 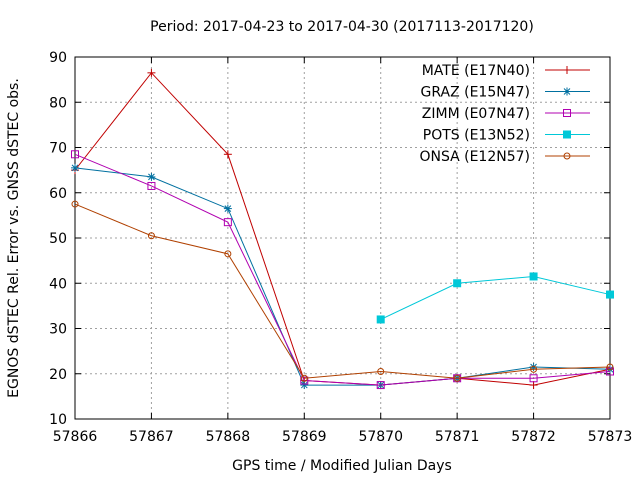 What do you see at coordinates (476, 136) in the screenshot?
I see `legend-label: POTS (E13N52)` at bounding box center [476, 136].